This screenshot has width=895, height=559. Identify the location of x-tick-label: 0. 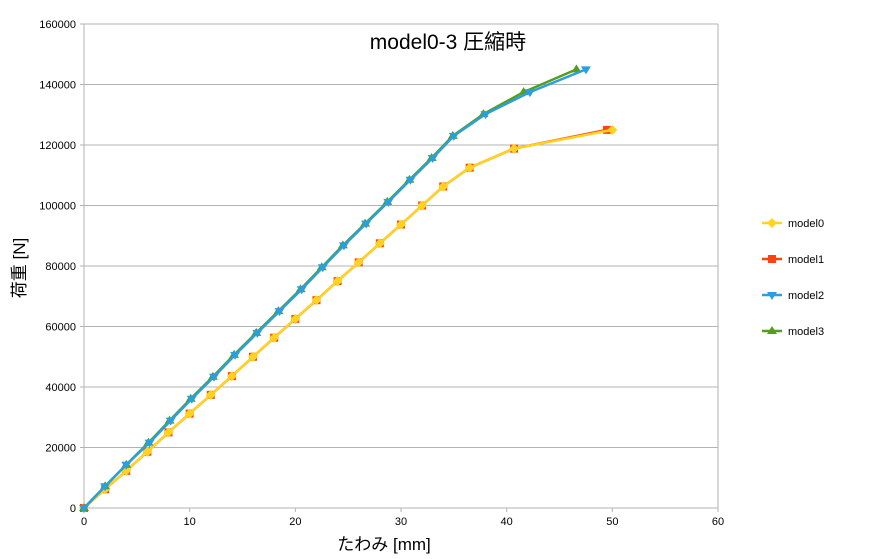
(84, 522).